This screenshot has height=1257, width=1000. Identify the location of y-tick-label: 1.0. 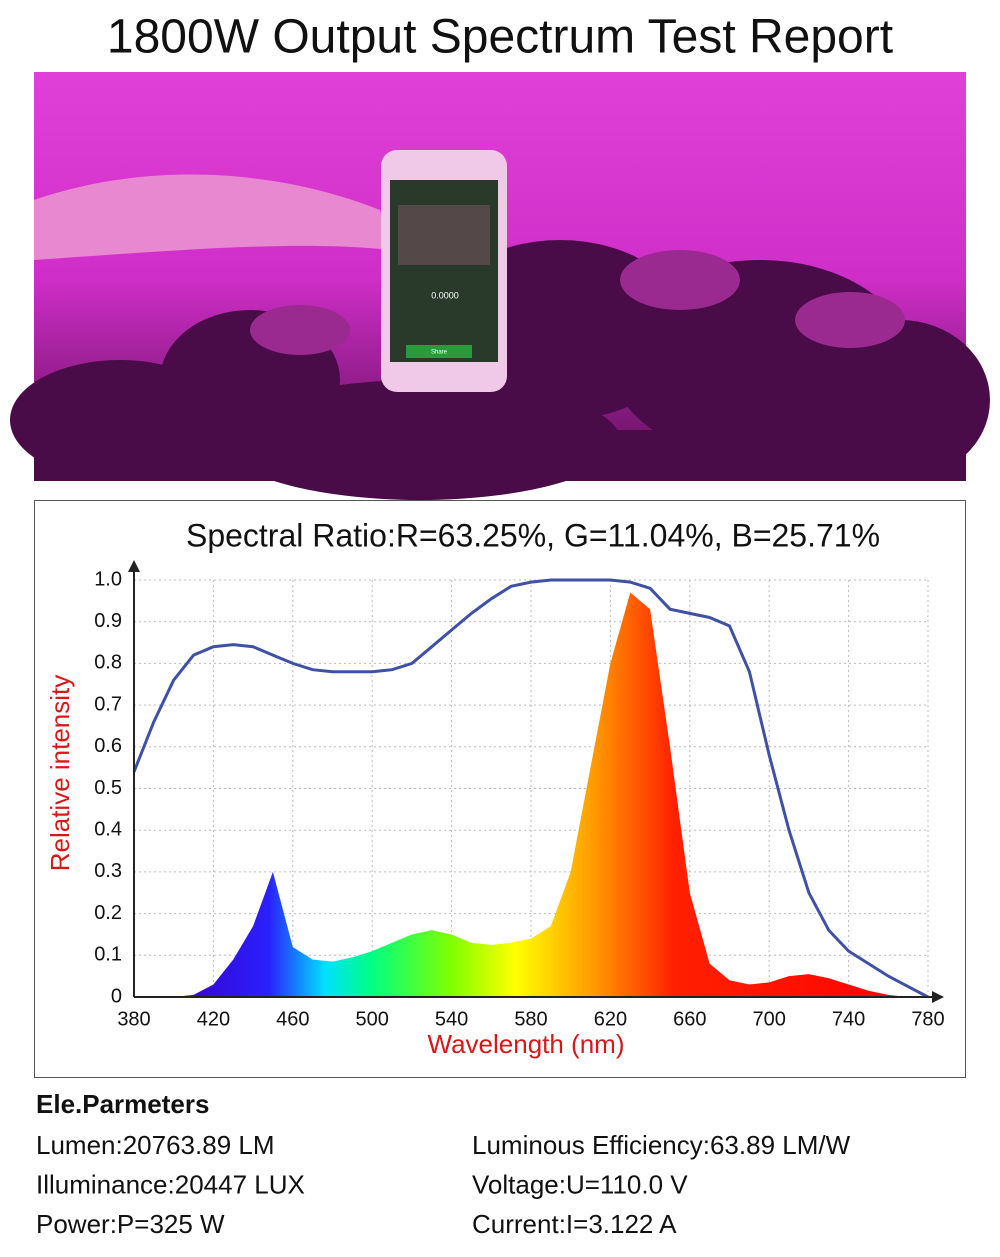
(108, 579).